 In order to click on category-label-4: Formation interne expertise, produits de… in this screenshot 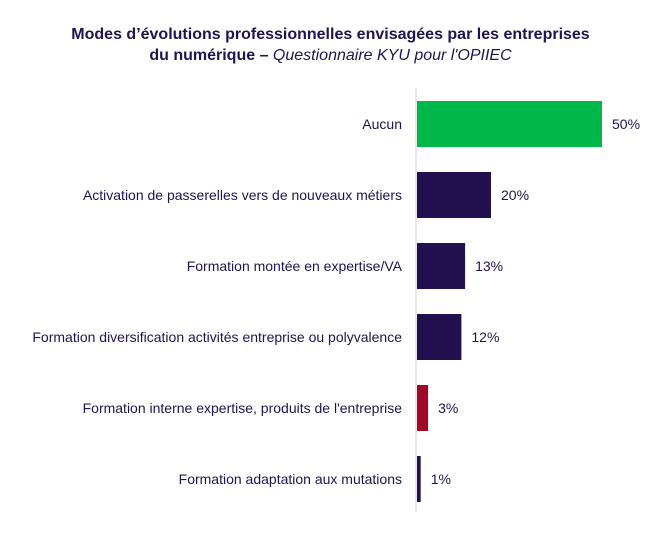, I will do `click(243, 408)`.